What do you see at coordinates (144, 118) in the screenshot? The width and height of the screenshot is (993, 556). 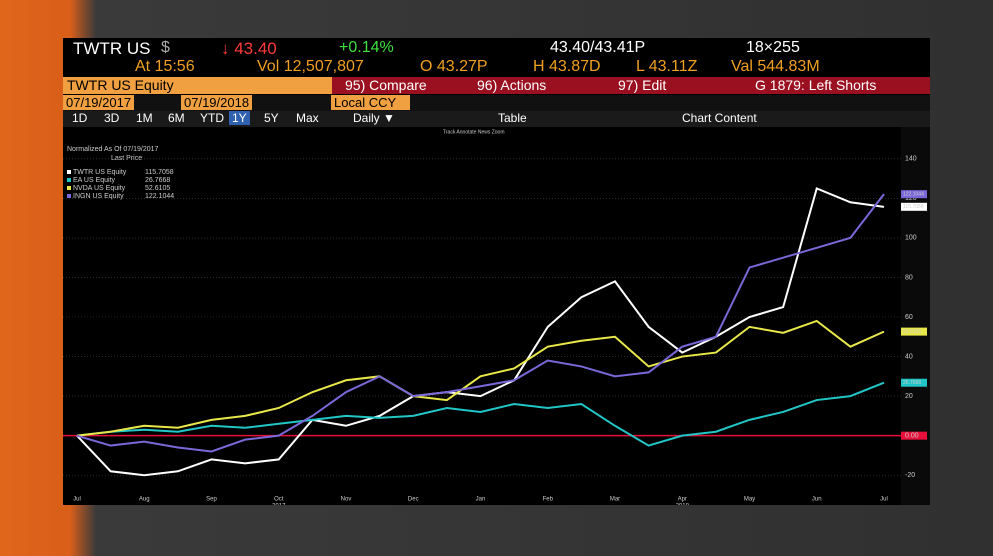 I see `range-button: 1M` at bounding box center [144, 118].